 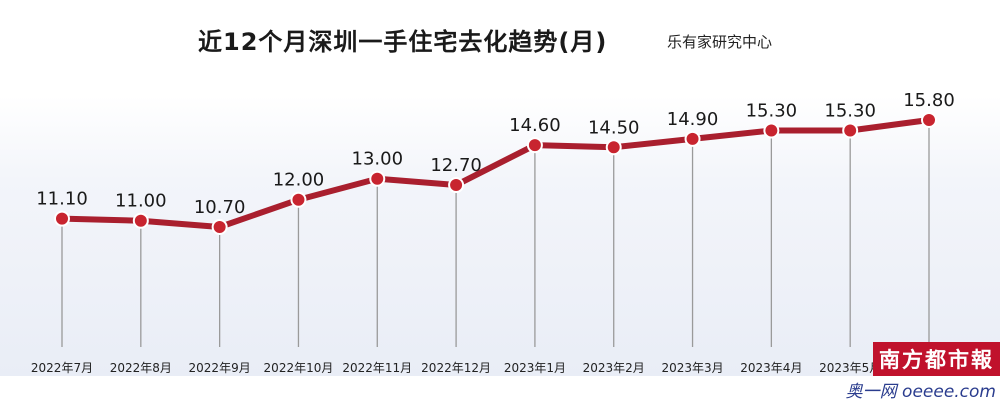 I want to click on watermark-logo: 南方都市報 奥一网 oeeee.com, so click(x=922, y=371).